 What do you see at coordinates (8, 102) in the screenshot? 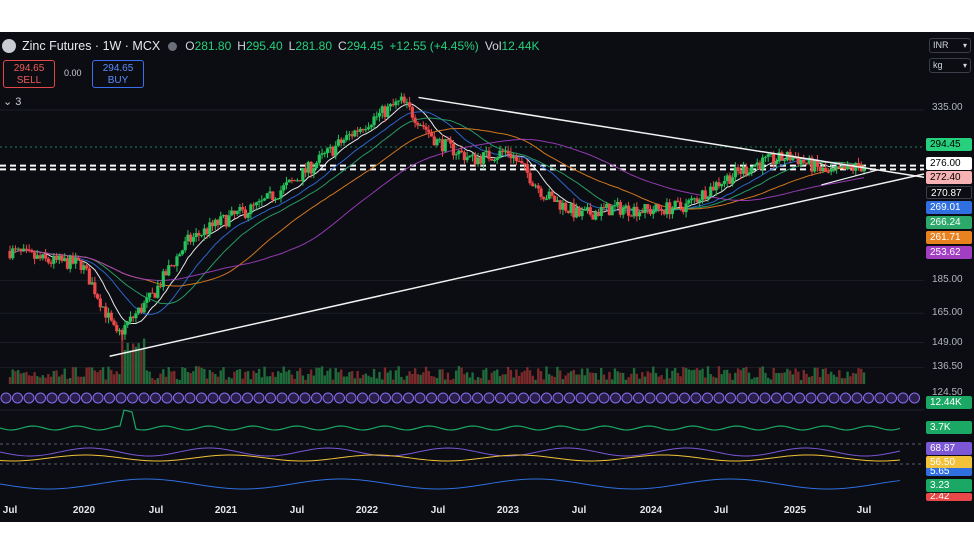
I see `chevron-down-icon: ⌄` at bounding box center [8, 102].